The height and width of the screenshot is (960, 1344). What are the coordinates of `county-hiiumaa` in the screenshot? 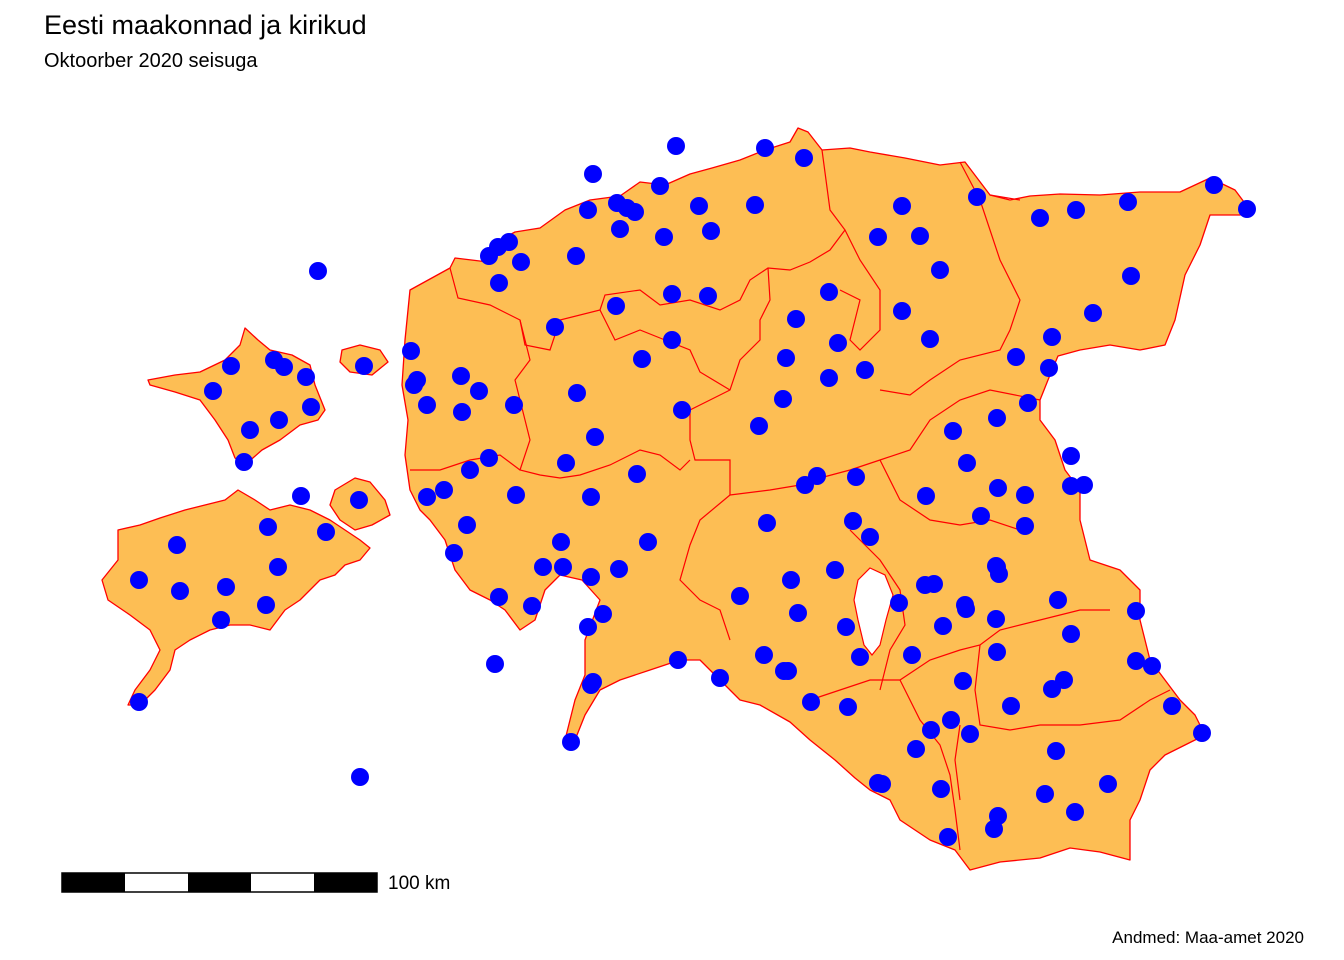 It's located at (236, 396).